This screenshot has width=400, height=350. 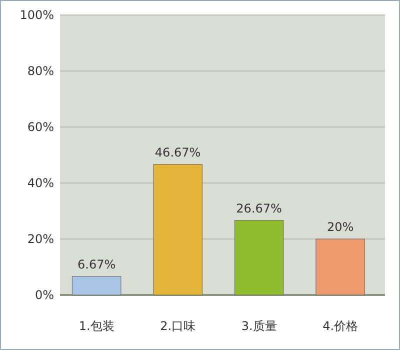 What do you see at coordinates (177, 152) in the screenshot?
I see `data-label: 46.67%` at bounding box center [177, 152].